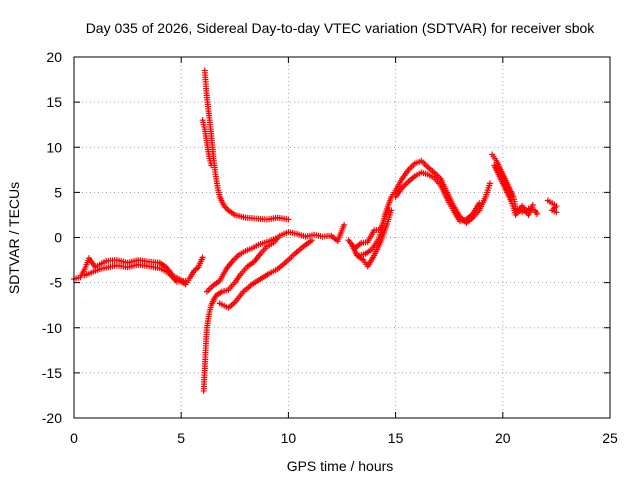  I want to click on series-arc-3b, so click(241, 265).